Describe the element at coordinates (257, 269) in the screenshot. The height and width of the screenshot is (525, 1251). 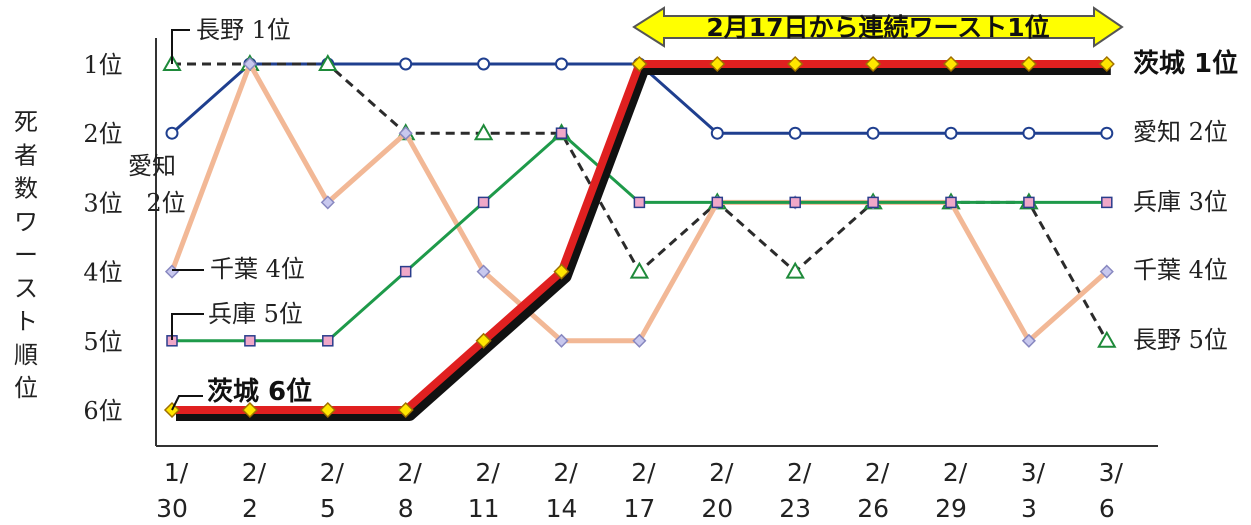
I see `series-start-label: 千葉 4位` at that location.